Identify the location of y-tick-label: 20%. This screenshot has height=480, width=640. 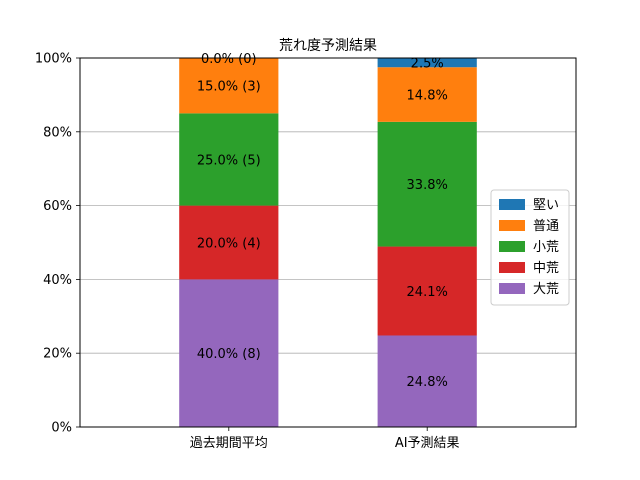
(57, 354).